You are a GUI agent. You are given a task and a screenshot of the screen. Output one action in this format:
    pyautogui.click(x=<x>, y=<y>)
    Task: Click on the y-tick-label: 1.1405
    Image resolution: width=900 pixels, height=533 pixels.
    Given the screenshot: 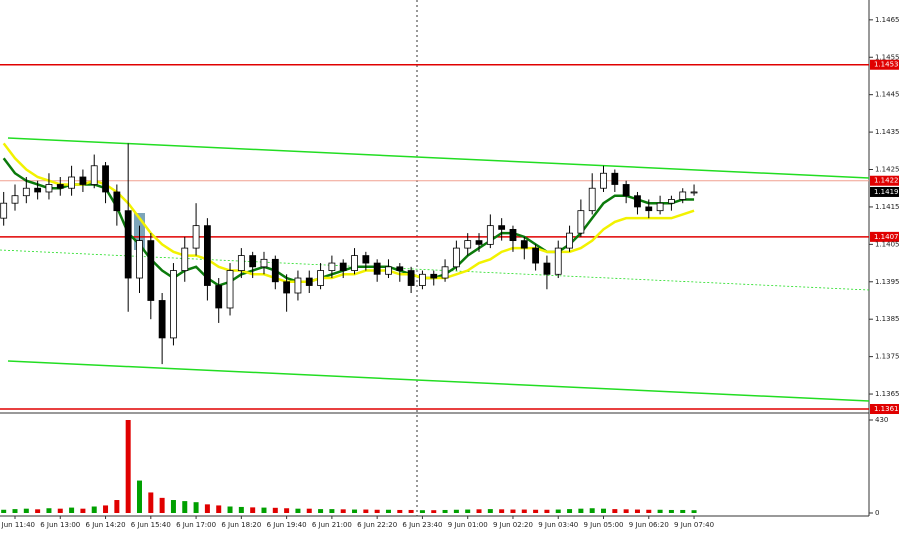 What is the action you would take?
    pyautogui.click(x=887, y=244)
    